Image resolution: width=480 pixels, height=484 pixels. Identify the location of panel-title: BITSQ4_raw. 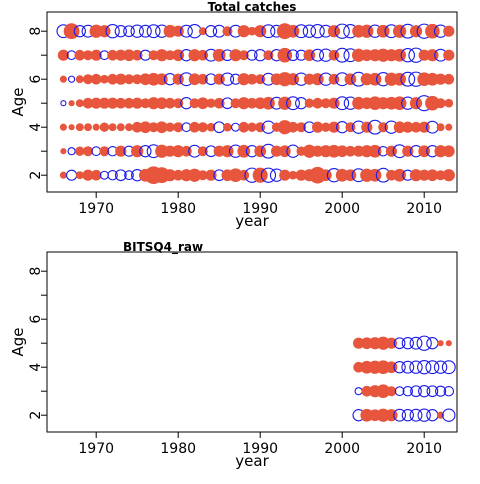
(163, 247).